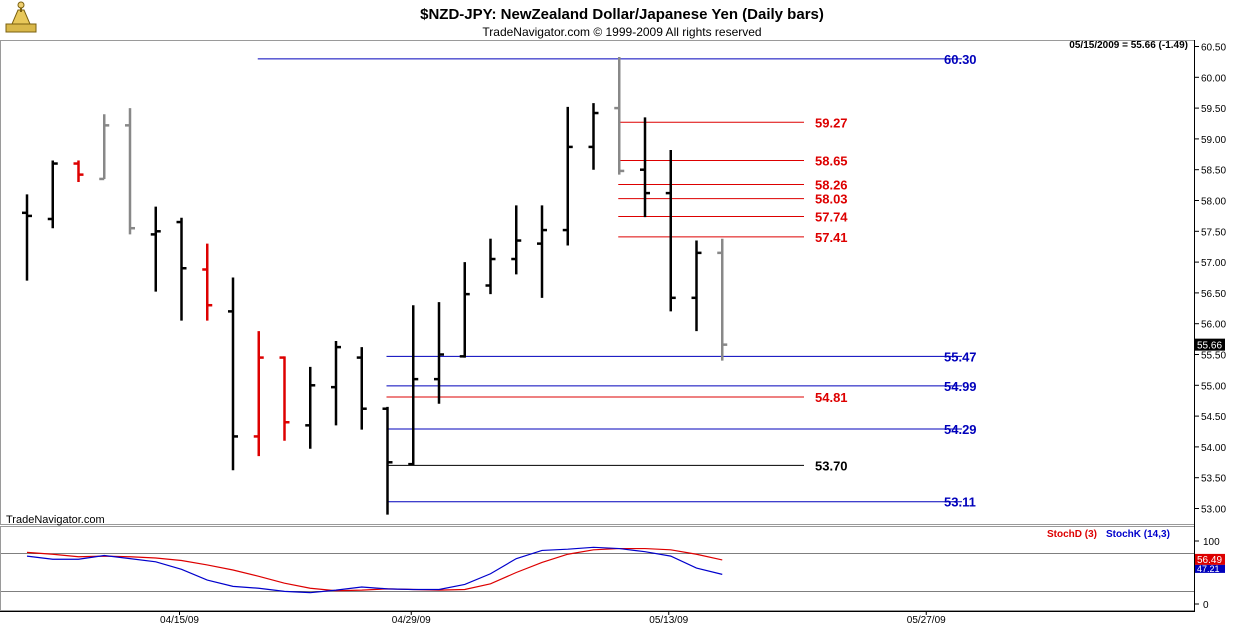  I want to click on stoch-d-value-label: 56.49, so click(1209, 560).